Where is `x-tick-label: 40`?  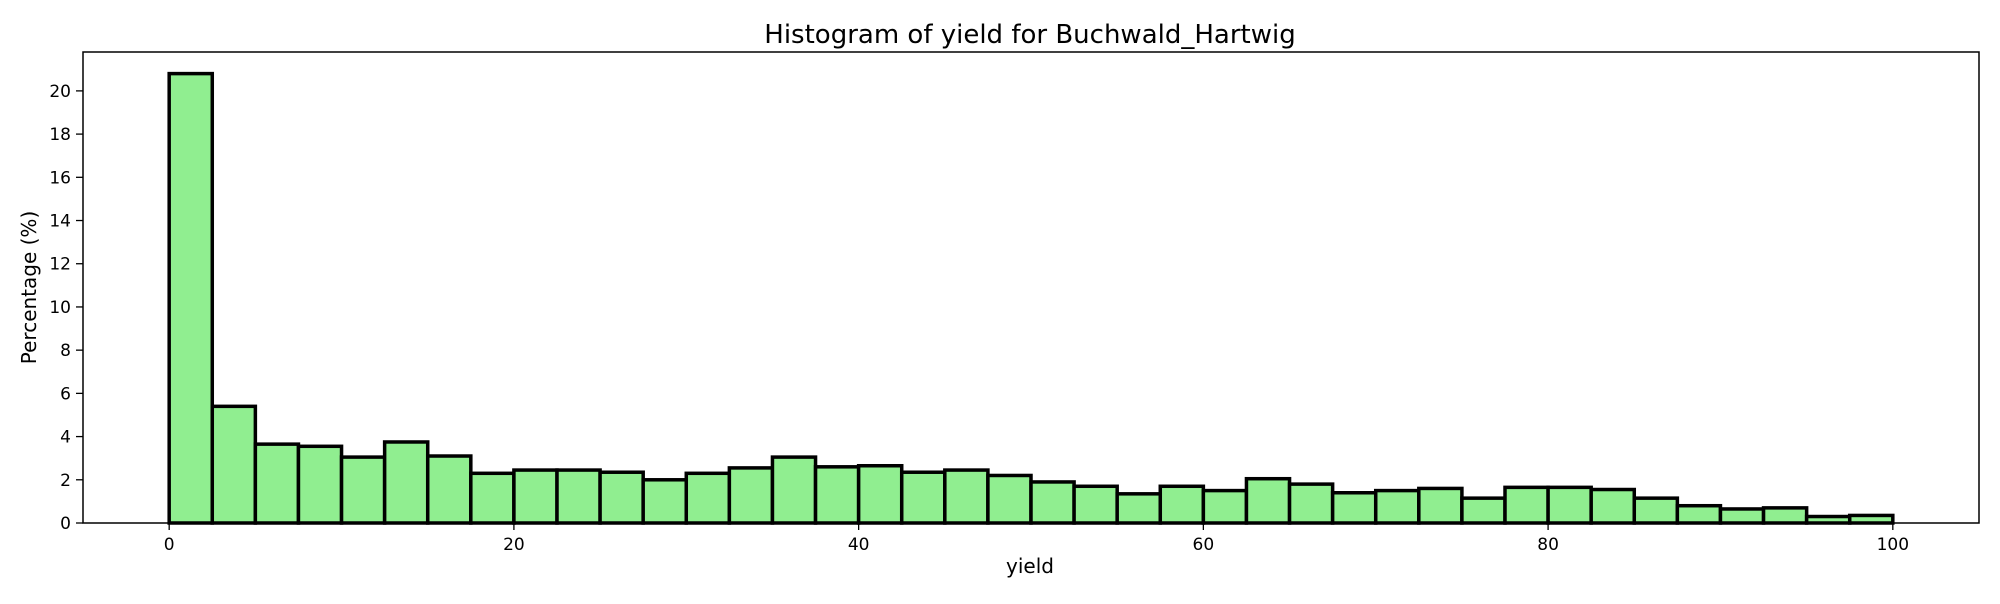
x-tick-label: 40 is located at coordinates (859, 545).